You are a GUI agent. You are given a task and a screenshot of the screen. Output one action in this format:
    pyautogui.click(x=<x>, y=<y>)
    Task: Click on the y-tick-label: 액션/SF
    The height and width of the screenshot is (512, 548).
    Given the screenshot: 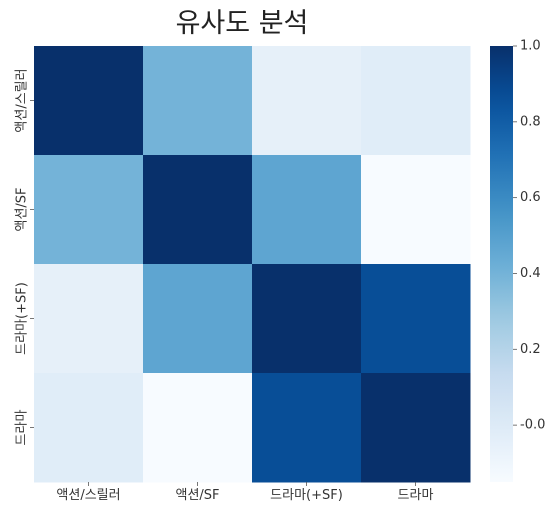 What is the action you would take?
    pyautogui.click(x=22, y=209)
    